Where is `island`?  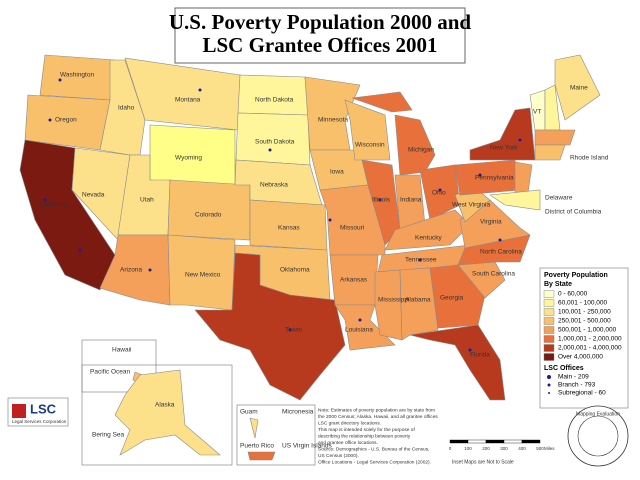
island is located at coordinates (261, 456).